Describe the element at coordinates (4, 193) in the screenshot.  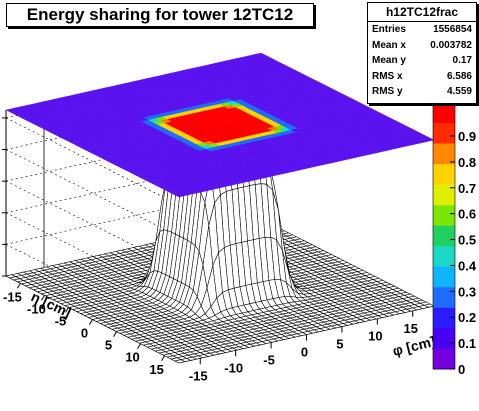
I see `z-axis-ticks: 00.20.40.60.81` at that location.